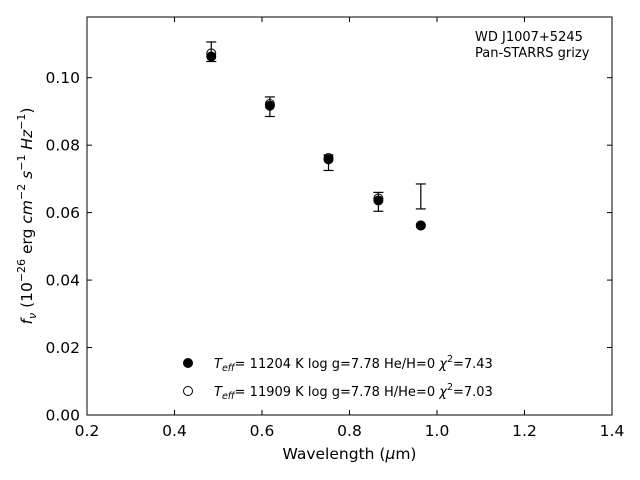 The height and width of the screenshot is (480, 640). What do you see at coordinates (188, 391) in the screenshot?
I see `legend-marker-open` at bounding box center [188, 391].